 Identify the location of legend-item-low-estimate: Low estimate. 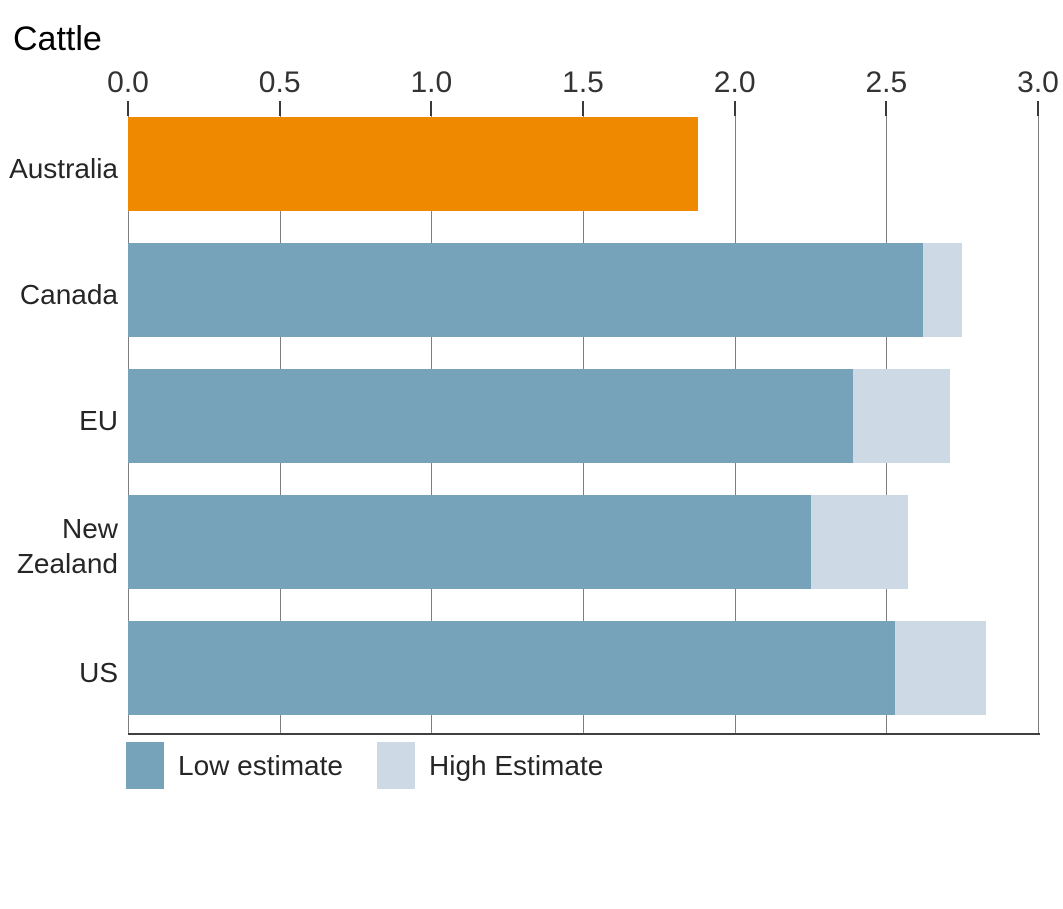
(234, 765).